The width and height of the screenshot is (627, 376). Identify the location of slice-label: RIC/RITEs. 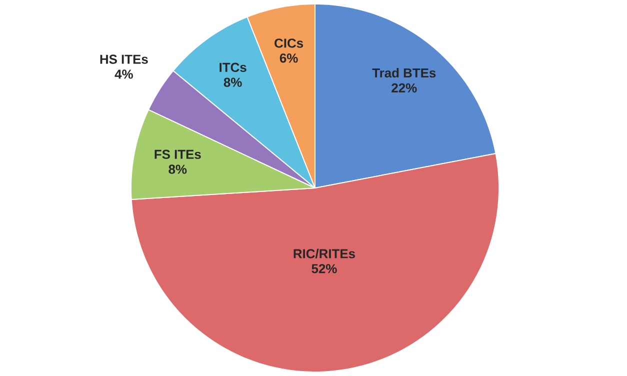
(324, 253).